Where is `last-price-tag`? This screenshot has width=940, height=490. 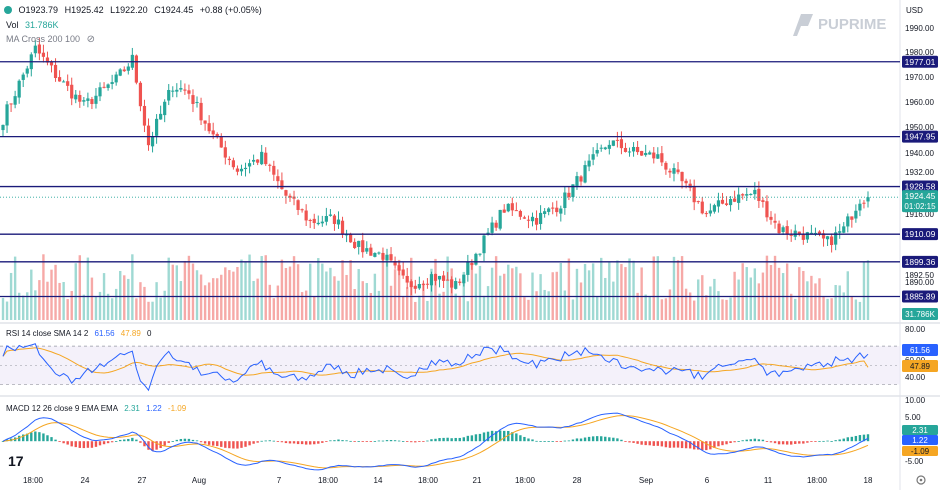
last-price-tag is located at coordinates (920, 201).